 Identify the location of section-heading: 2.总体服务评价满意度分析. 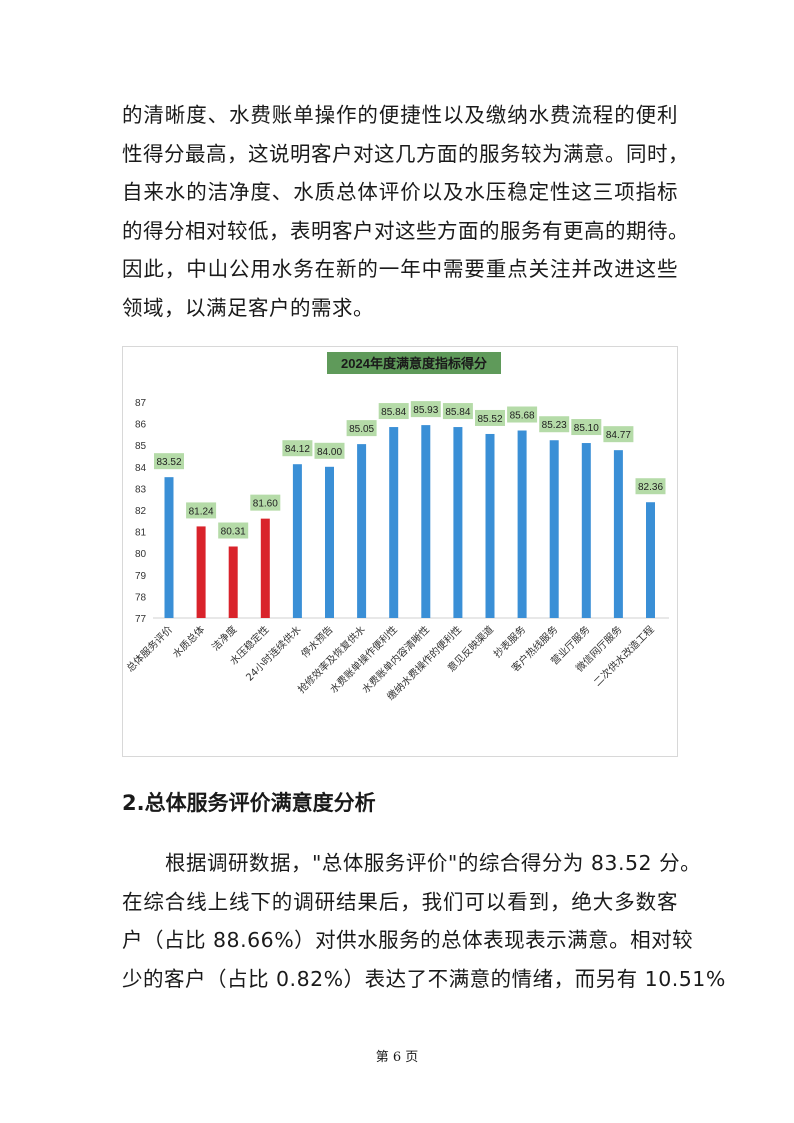
(249, 803).